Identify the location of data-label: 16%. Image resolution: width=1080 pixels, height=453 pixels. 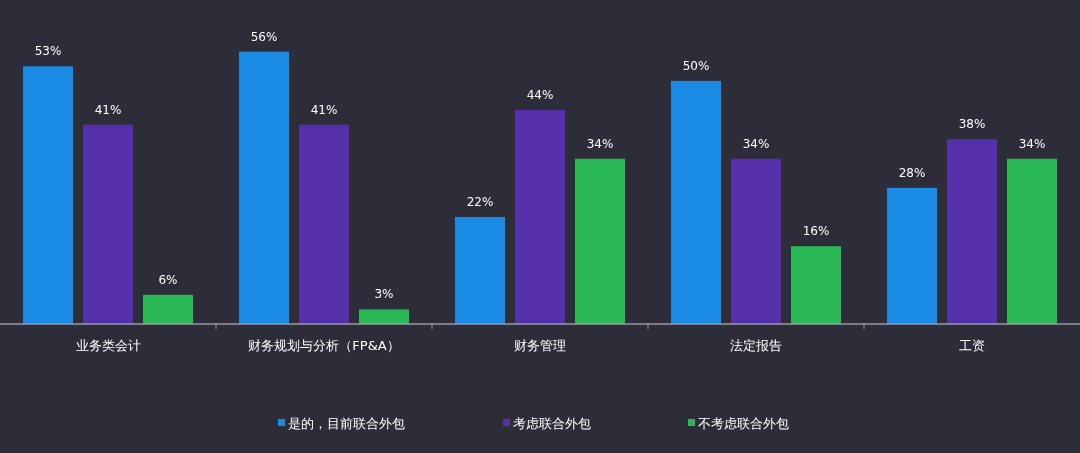
(816, 231).